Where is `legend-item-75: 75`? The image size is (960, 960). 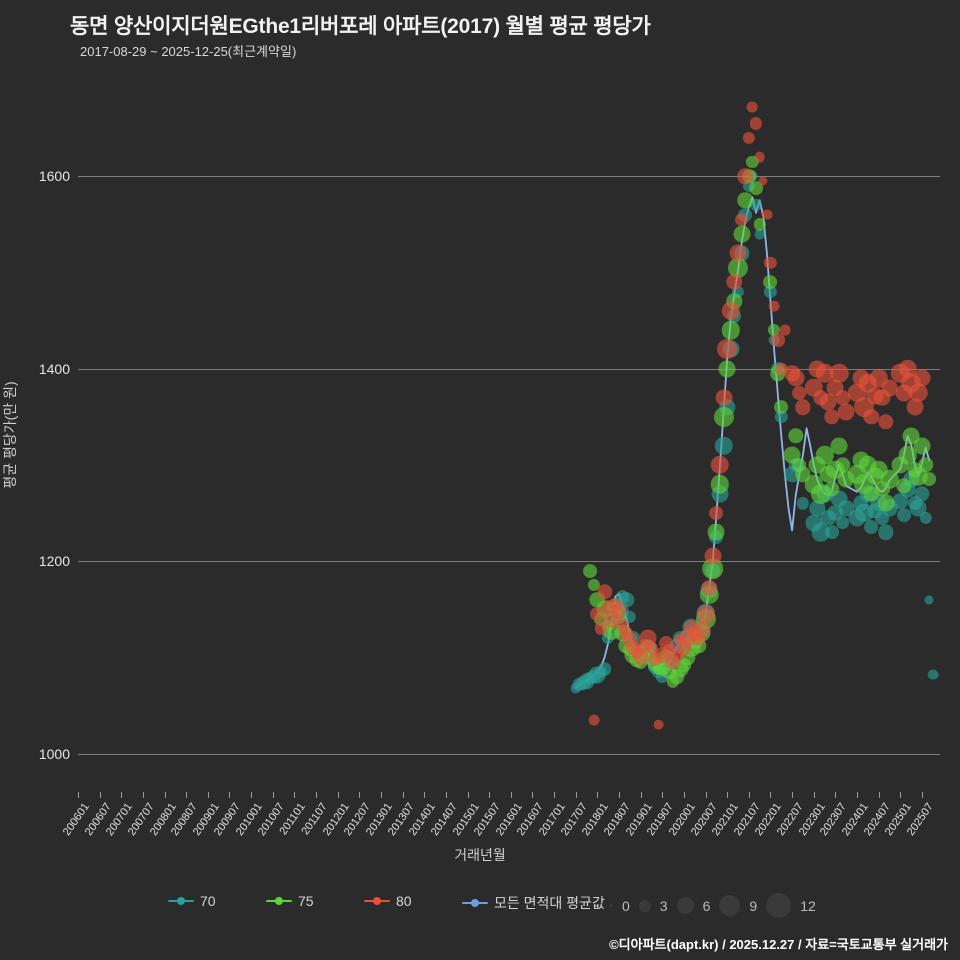 legend-item-75: 75 is located at coordinates (290, 901).